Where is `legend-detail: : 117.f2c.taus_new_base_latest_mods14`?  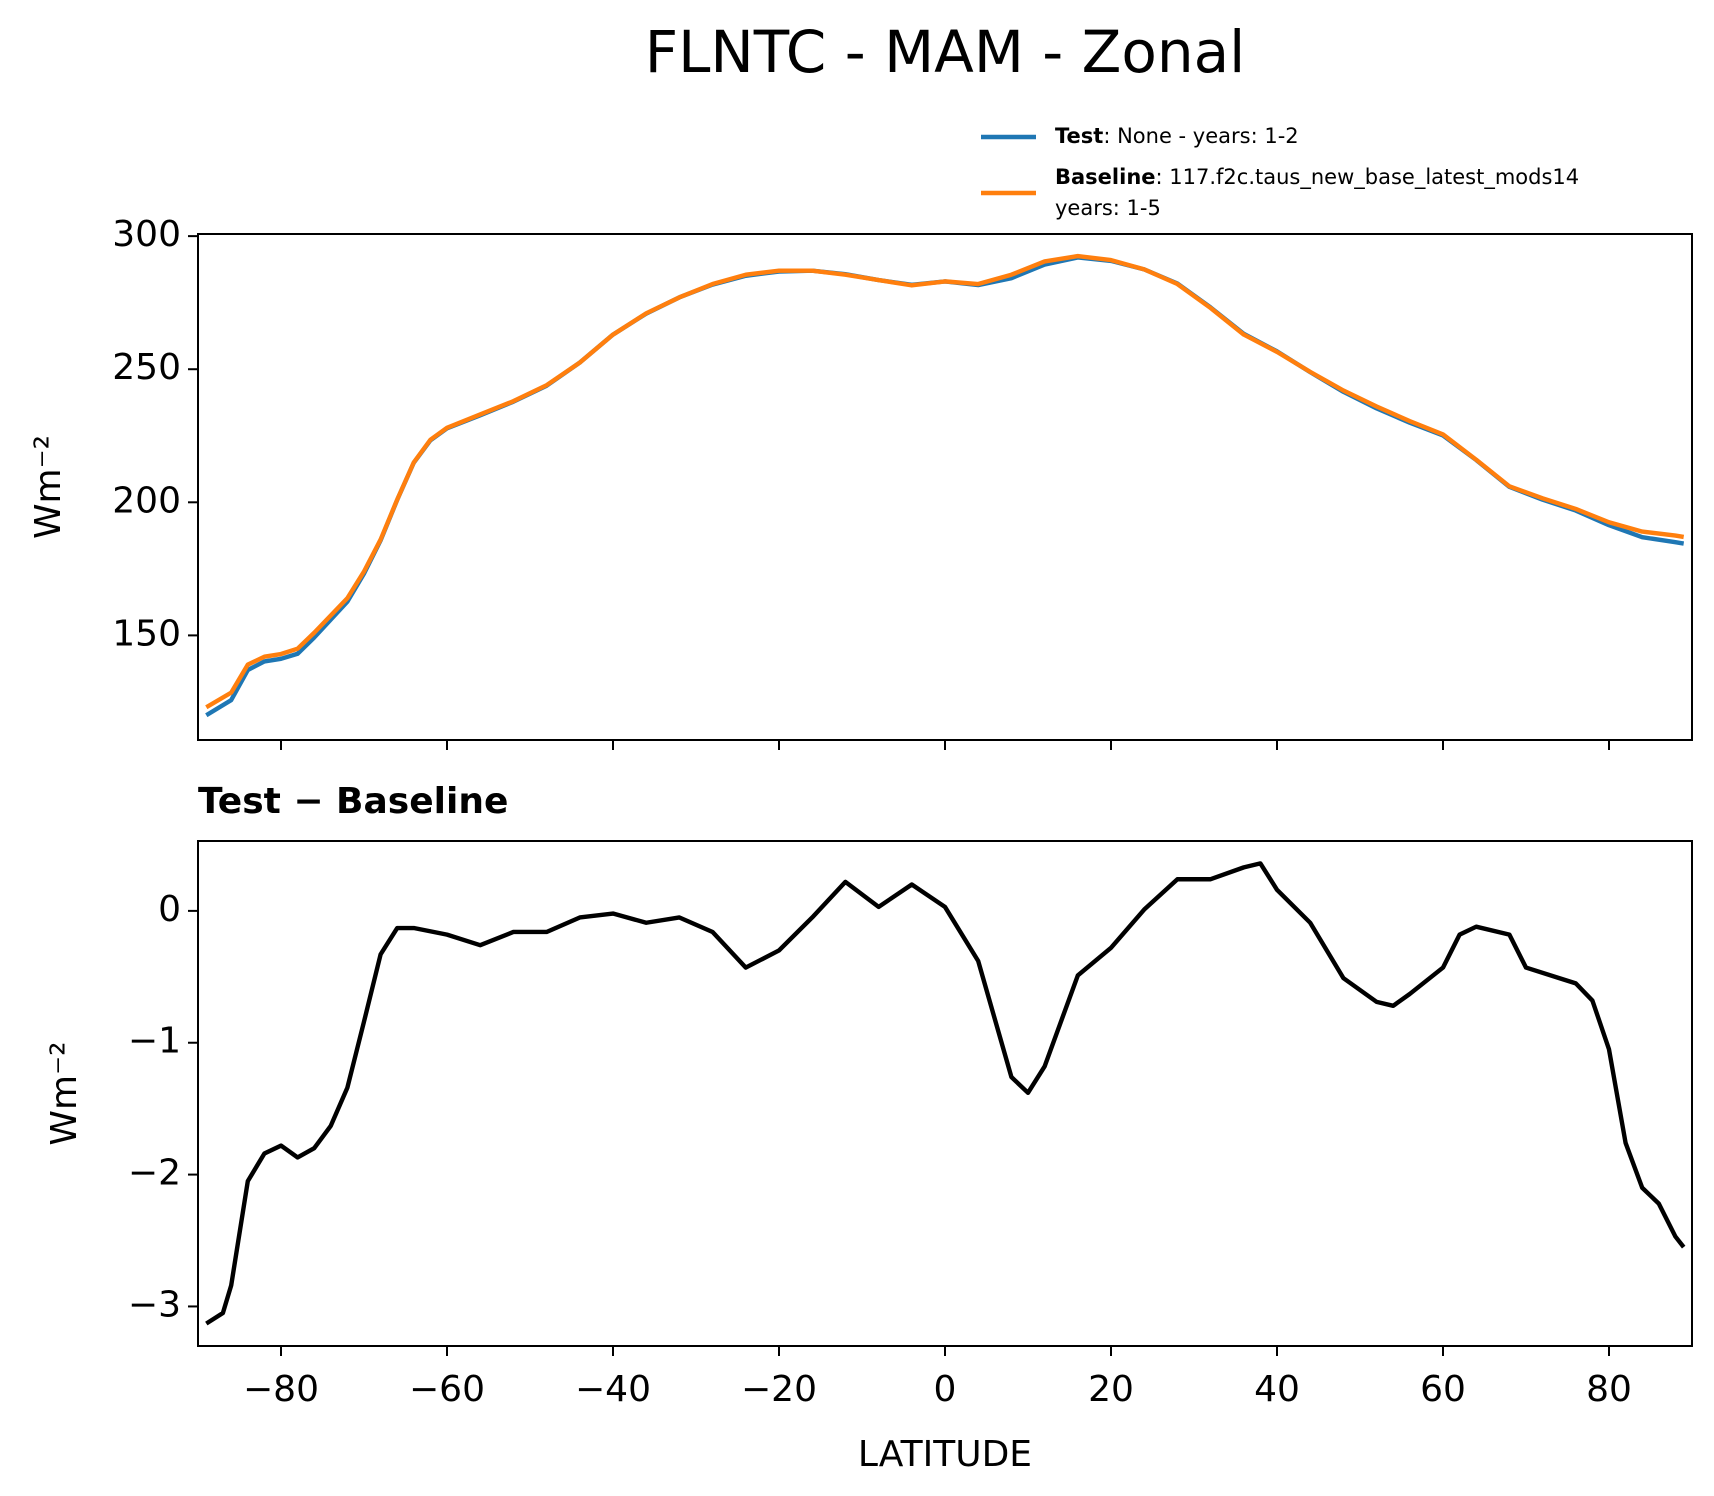 legend-detail: : 117.f2c.taus_new_base_latest_mods14 is located at coordinates (1368, 177).